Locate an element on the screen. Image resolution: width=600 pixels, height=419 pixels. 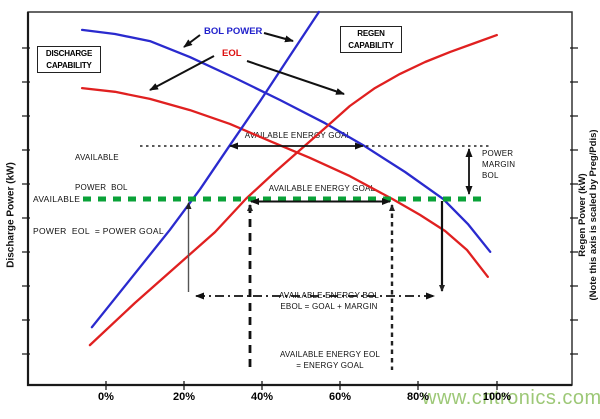
power-margin-line2: MARGIN is located at coordinates (499, 164).